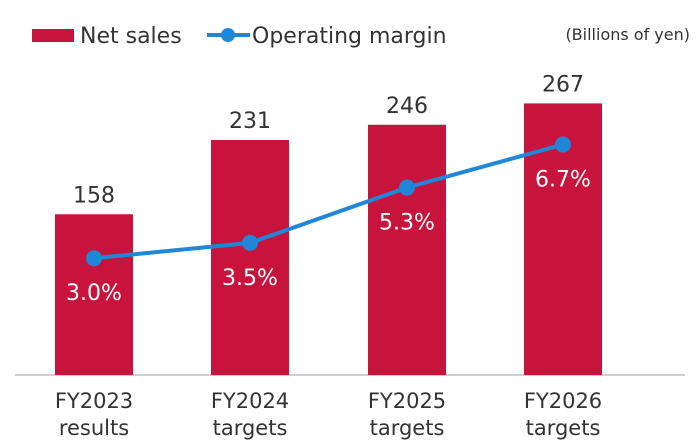  Describe the element at coordinates (563, 84) in the screenshot. I see `bar-value-label-3: 267` at that location.